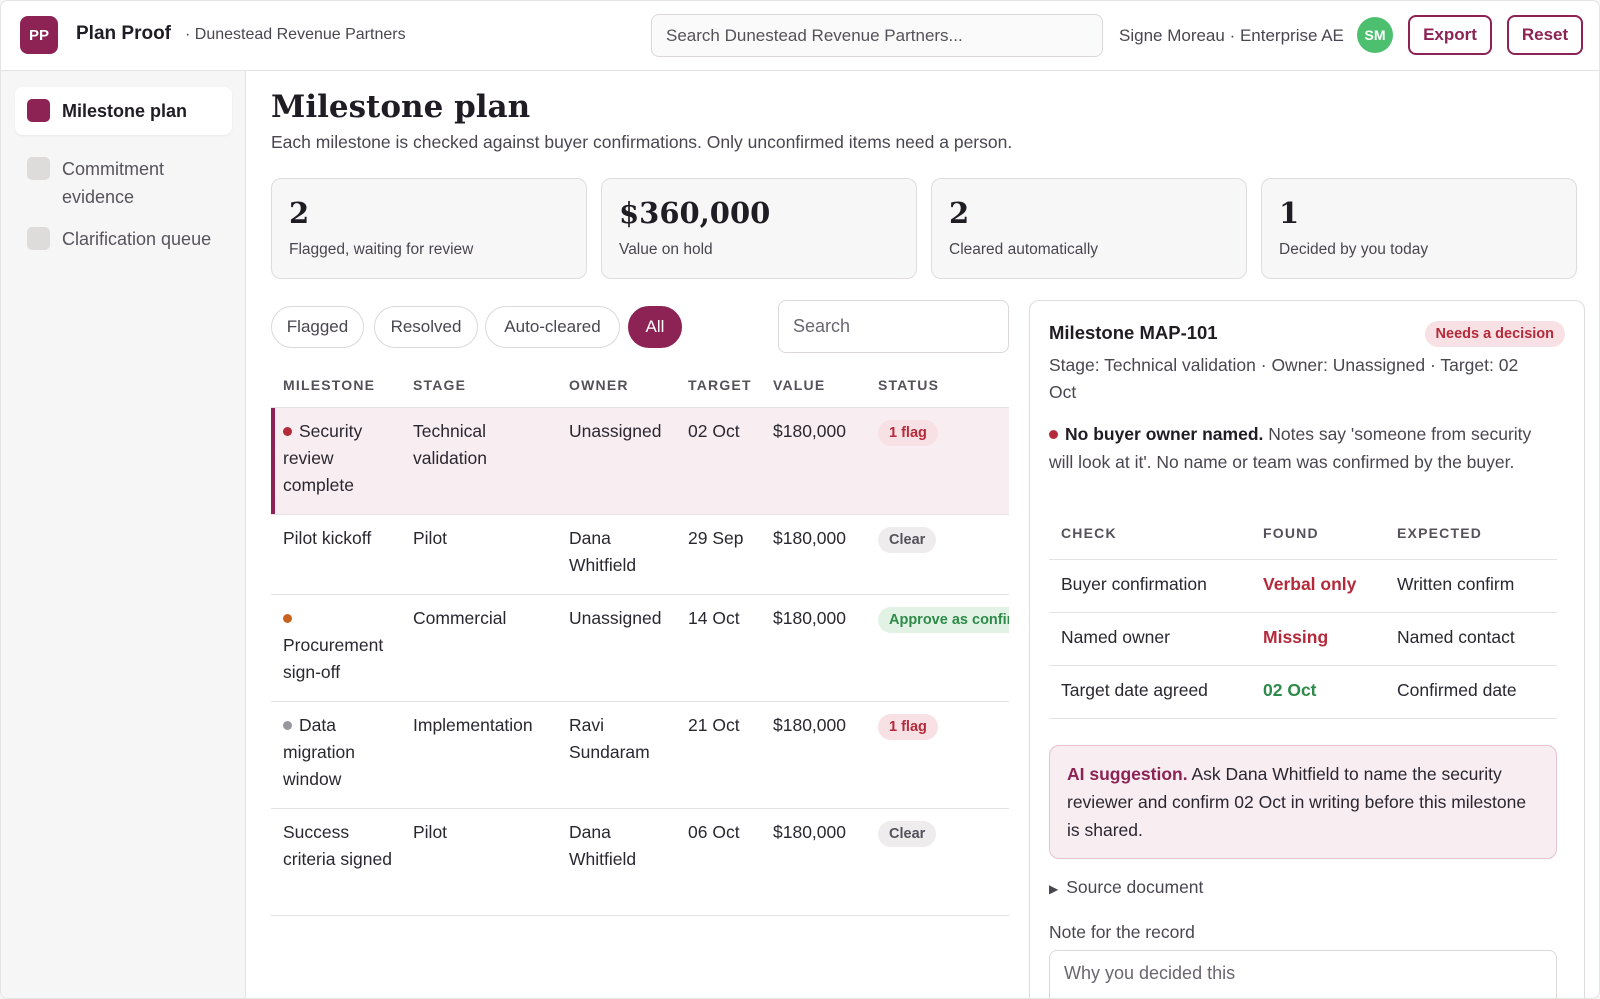  Describe the element at coordinates (450, 444) in the screenshot. I see `stage-cell: Technical validation` at that location.